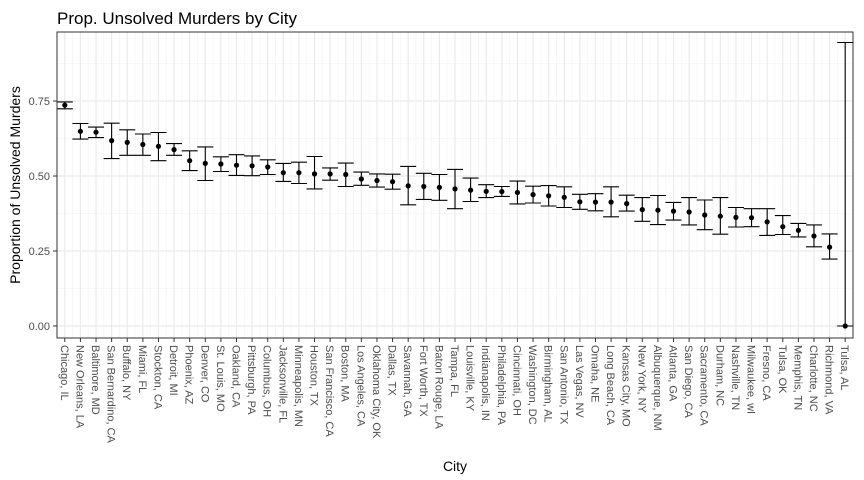  Describe the element at coordinates (204, 374) in the screenshot. I see `x-tick-label: Denver, CO` at that location.